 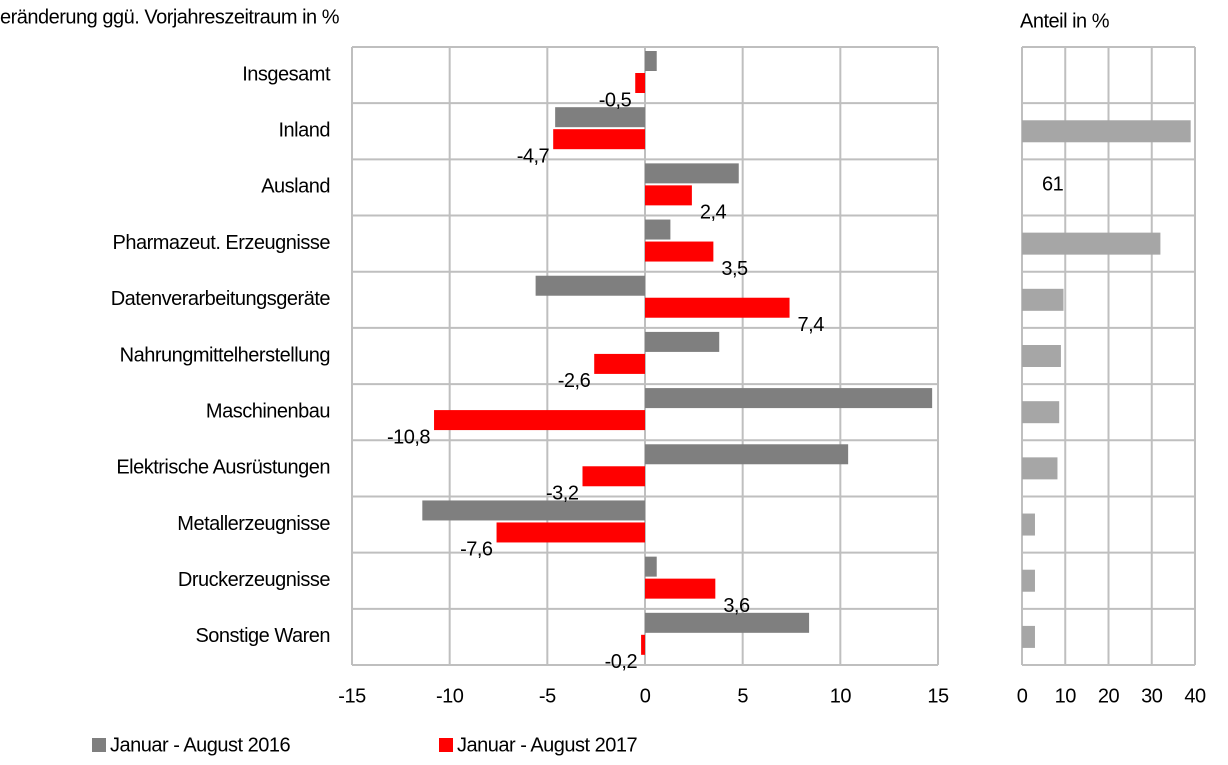 What do you see at coordinates (305, 131) in the screenshot?
I see `category-label: Inland` at bounding box center [305, 131].